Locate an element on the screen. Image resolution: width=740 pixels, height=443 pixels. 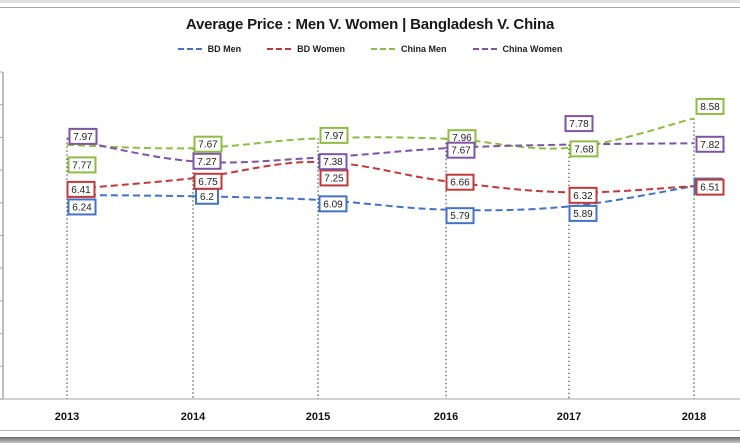
data-label-text: 7.96 is located at coordinates (462, 138).